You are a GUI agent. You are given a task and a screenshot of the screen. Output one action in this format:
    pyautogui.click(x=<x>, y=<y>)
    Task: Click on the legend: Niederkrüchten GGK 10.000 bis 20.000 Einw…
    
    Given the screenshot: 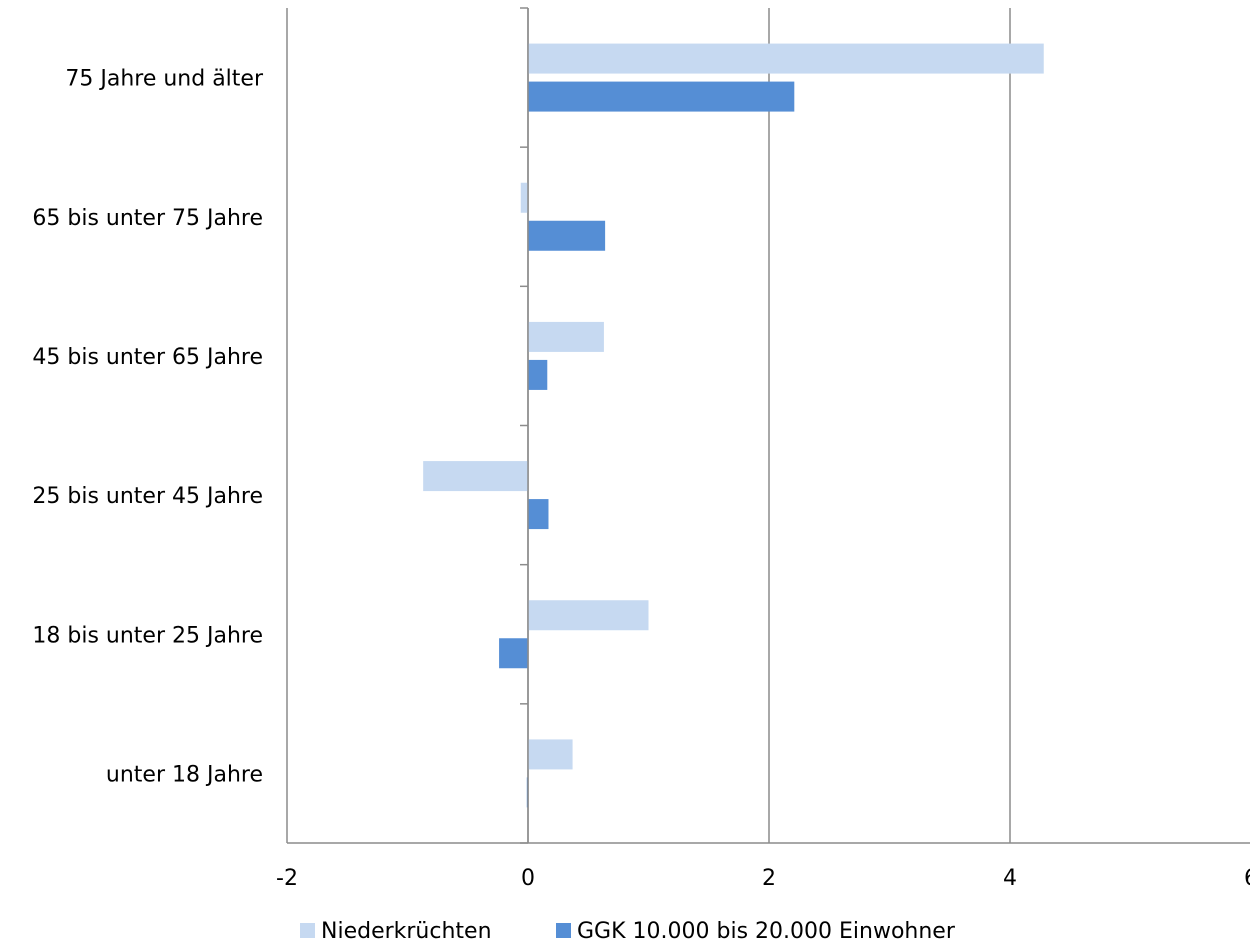 What is the action you would take?
    pyautogui.click(x=628, y=931)
    